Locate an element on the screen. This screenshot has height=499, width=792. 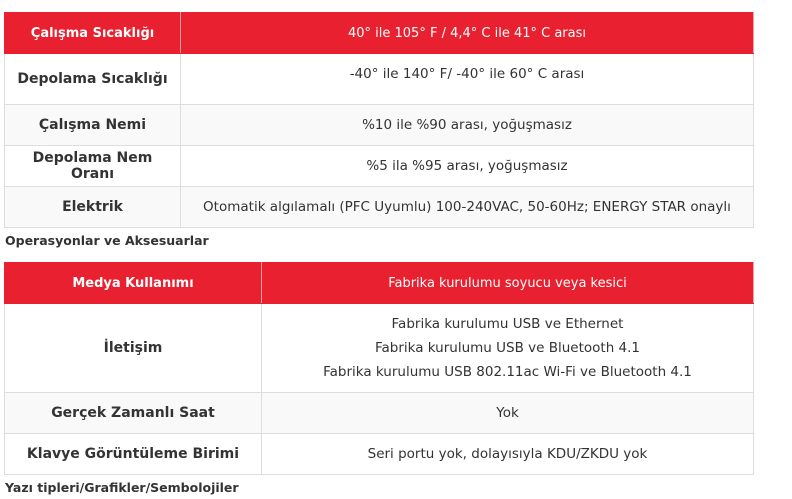
header-value: Fabrika kurulumu soyucu veya kesici is located at coordinates (507, 283).